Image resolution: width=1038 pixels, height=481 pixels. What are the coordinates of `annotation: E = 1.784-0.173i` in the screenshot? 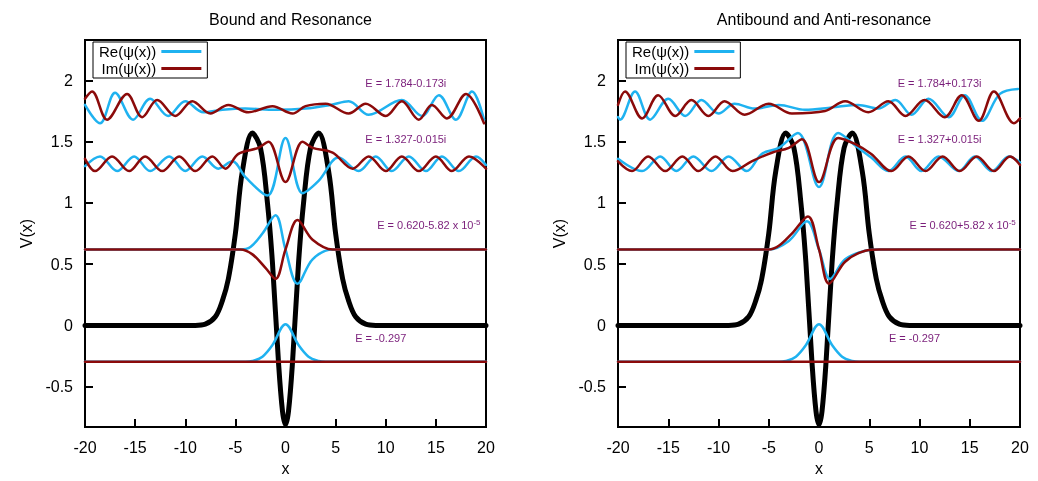 It's located at (406, 83).